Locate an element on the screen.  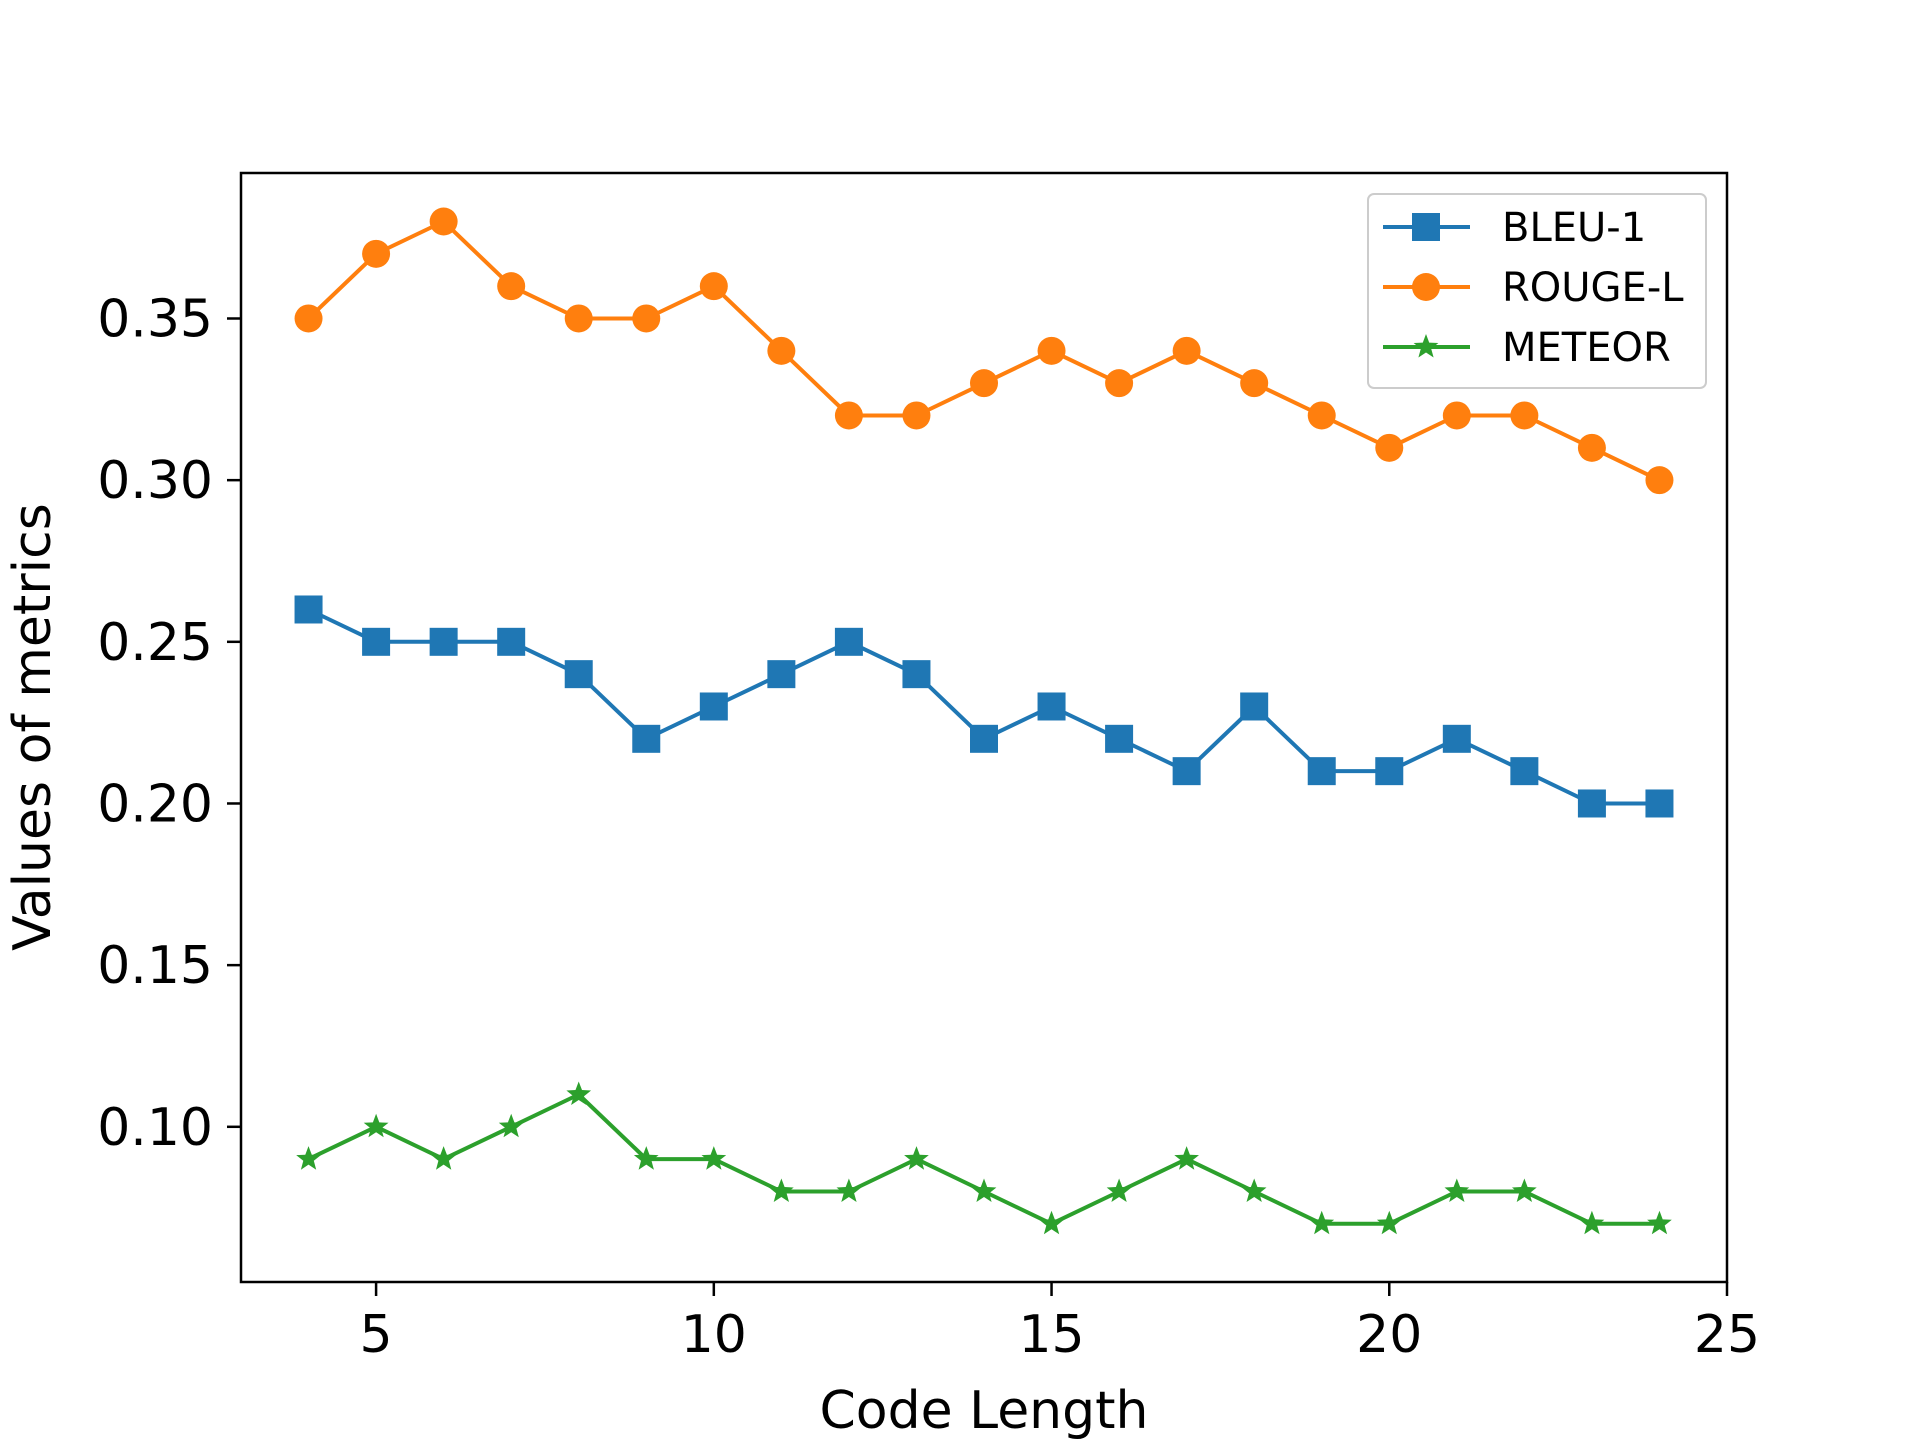
y-axis: 0.10 0.15 0.20 0.25 0.30 0.35 is located at coordinates (169, 723).